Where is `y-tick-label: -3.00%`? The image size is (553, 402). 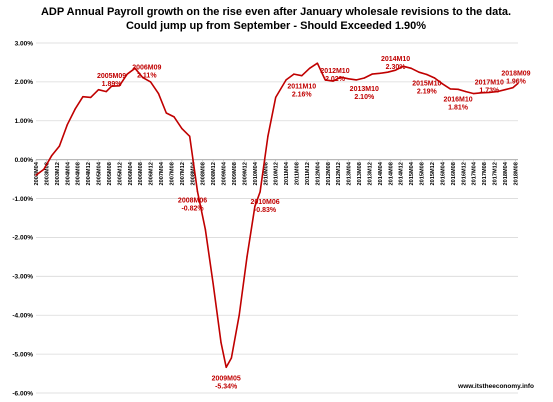 y-tick-label: -3.00% is located at coordinates (22, 277).